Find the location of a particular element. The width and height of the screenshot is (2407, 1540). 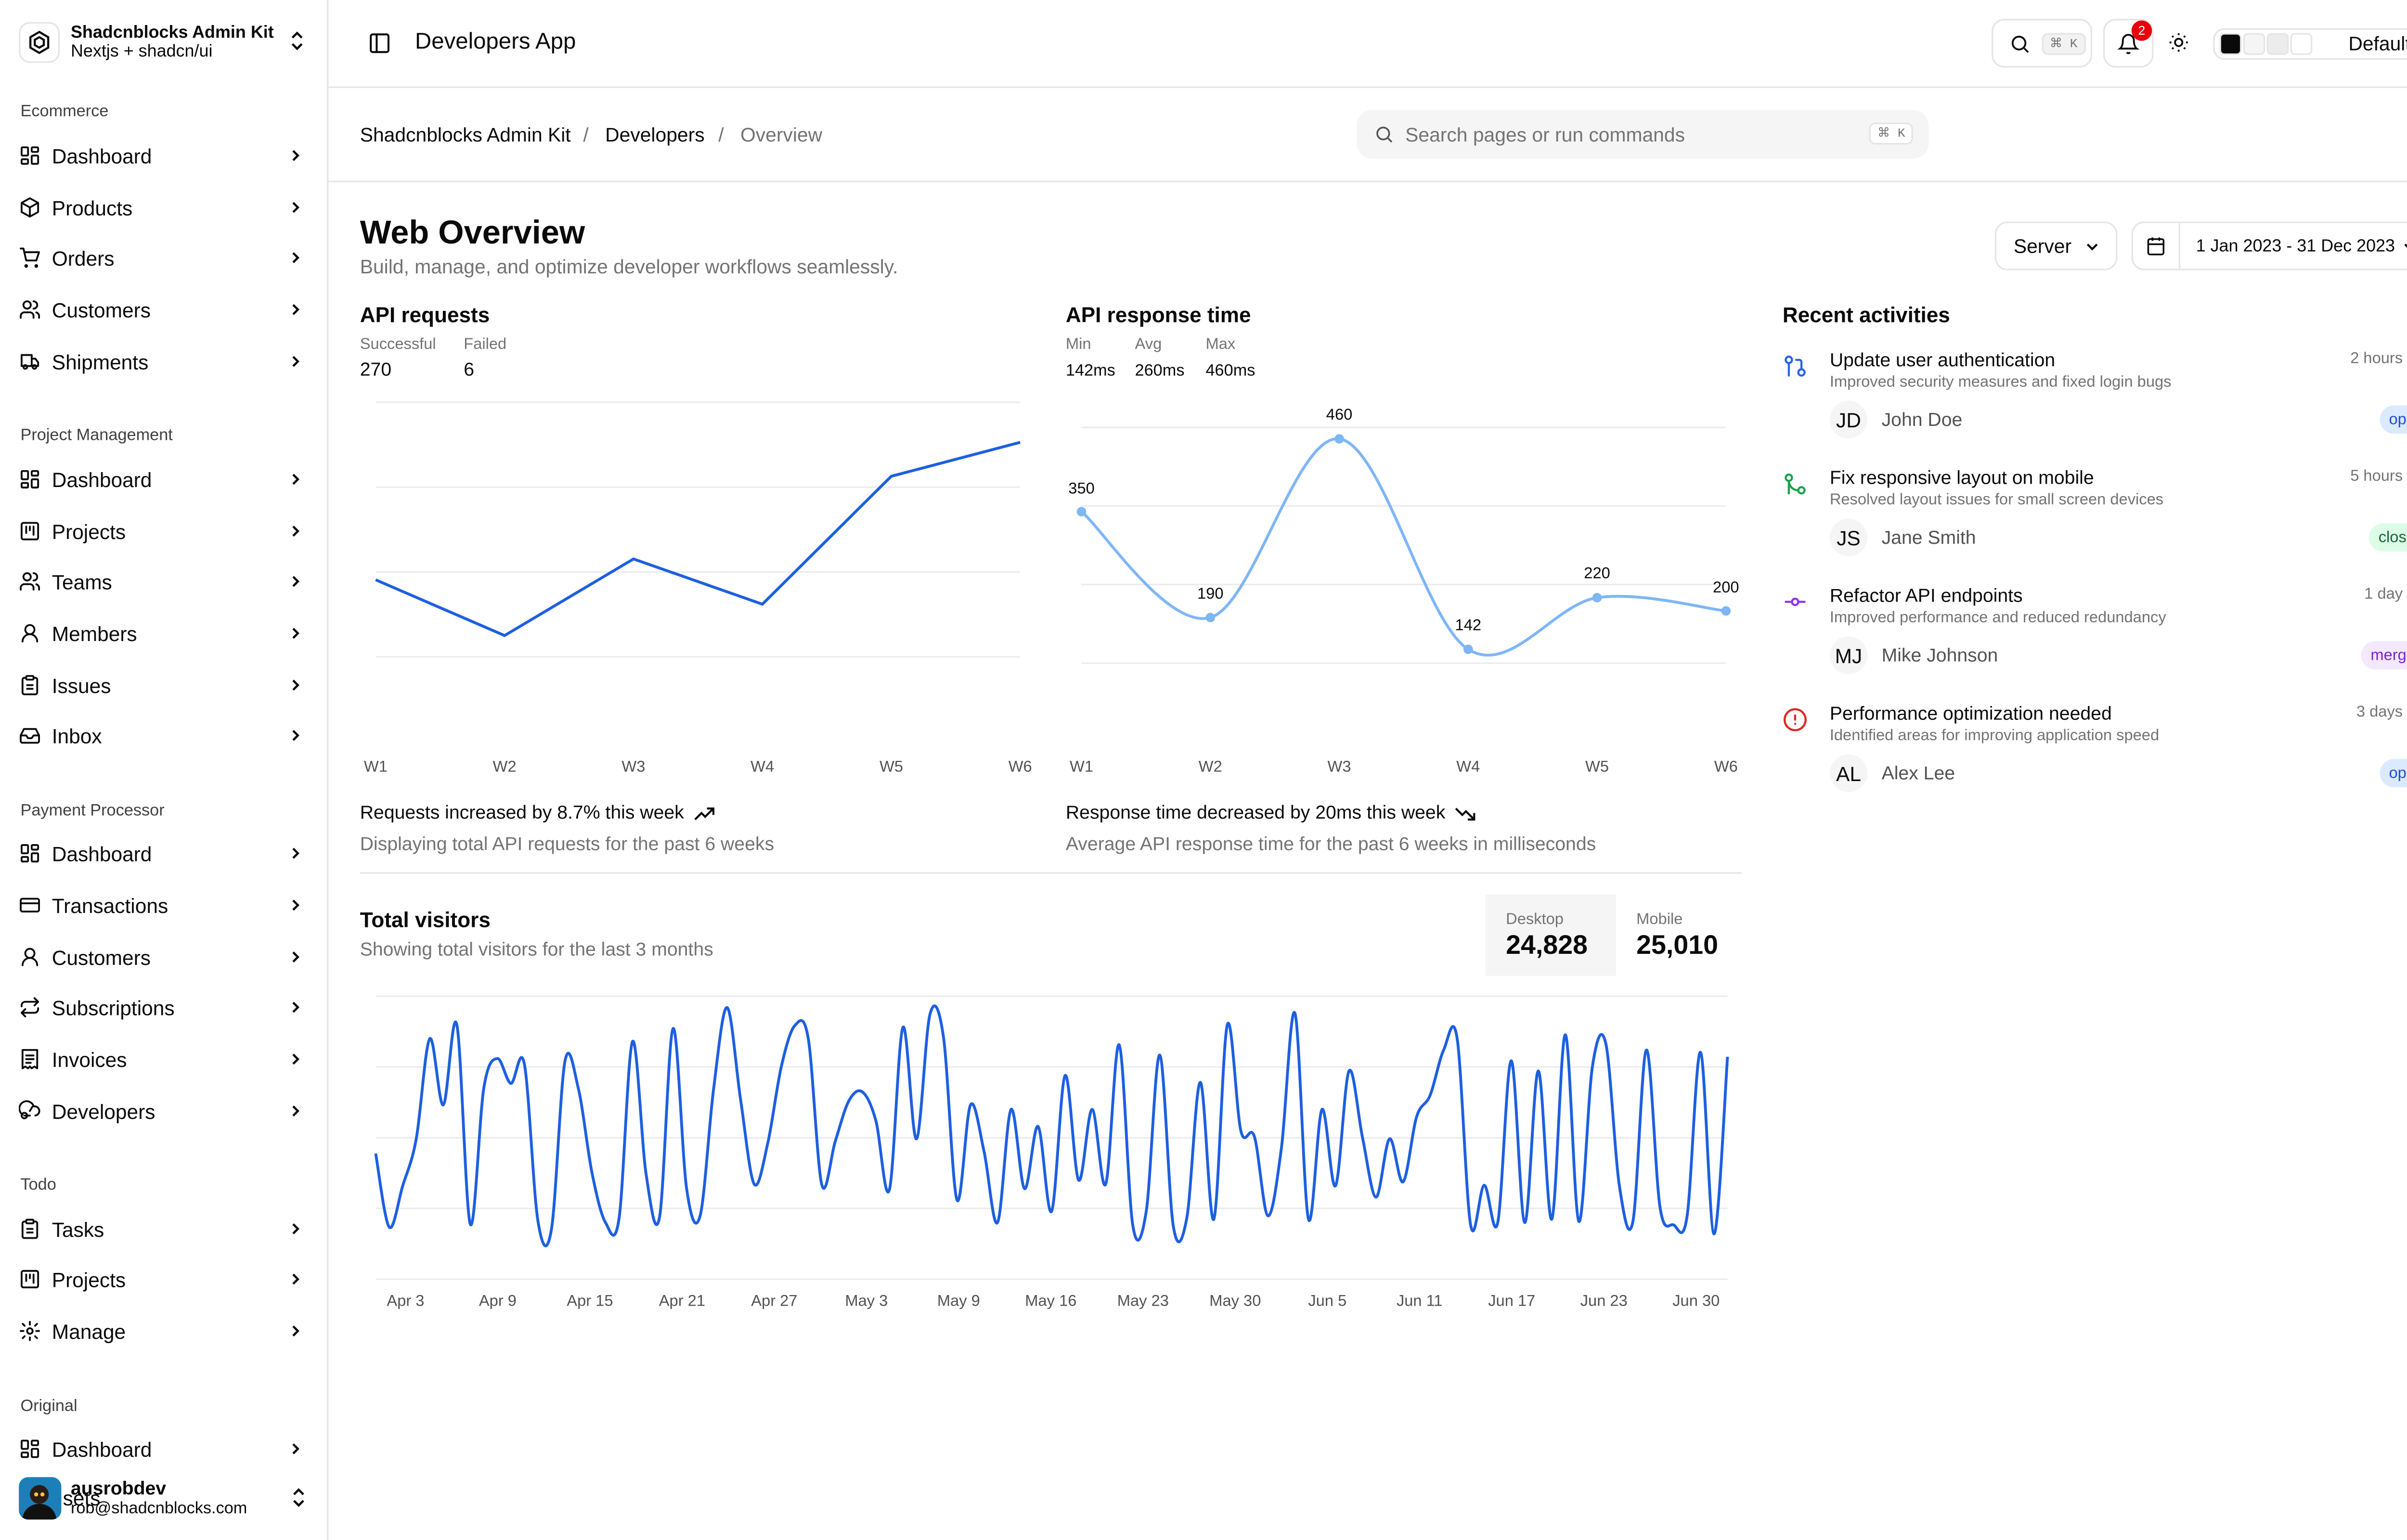

x-tick-label: W6 is located at coordinates (1726, 768).